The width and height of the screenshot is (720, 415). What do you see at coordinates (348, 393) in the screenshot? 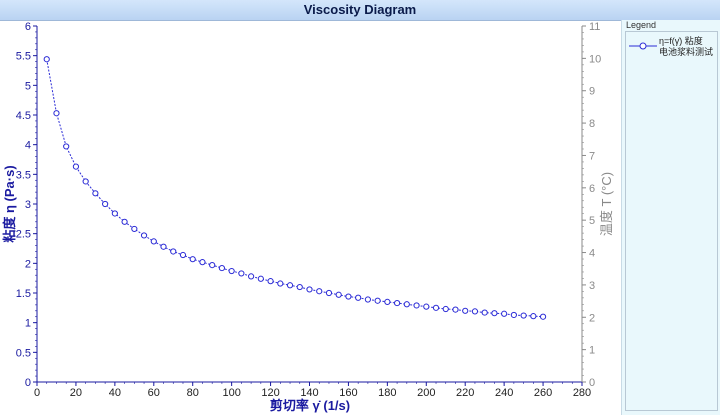
I see `x-tick-label: 160` at bounding box center [348, 393].